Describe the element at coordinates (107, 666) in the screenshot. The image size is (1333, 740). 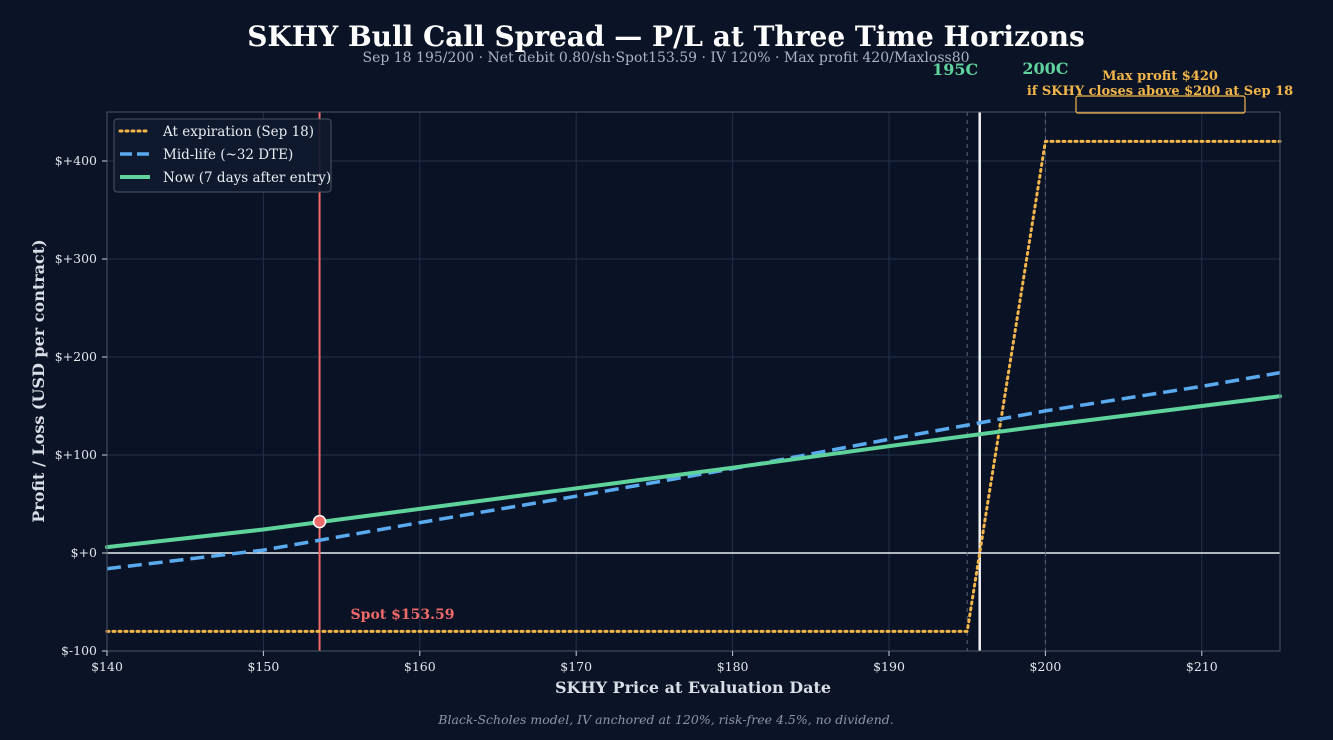
I see `x-tick-label: $140` at that location.